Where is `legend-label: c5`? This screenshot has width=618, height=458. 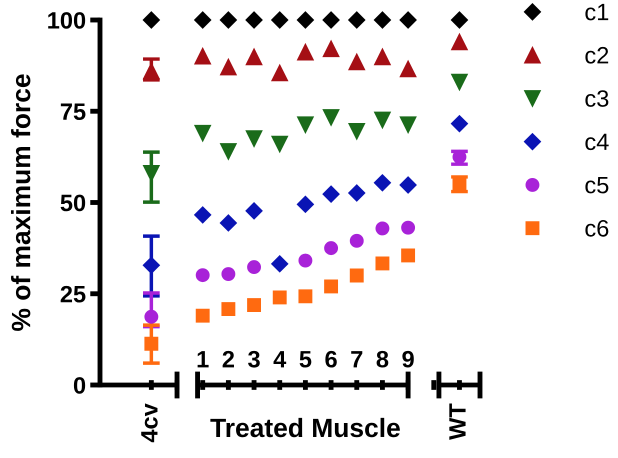
legend-label: c5 is located at coordinates (596, 185).